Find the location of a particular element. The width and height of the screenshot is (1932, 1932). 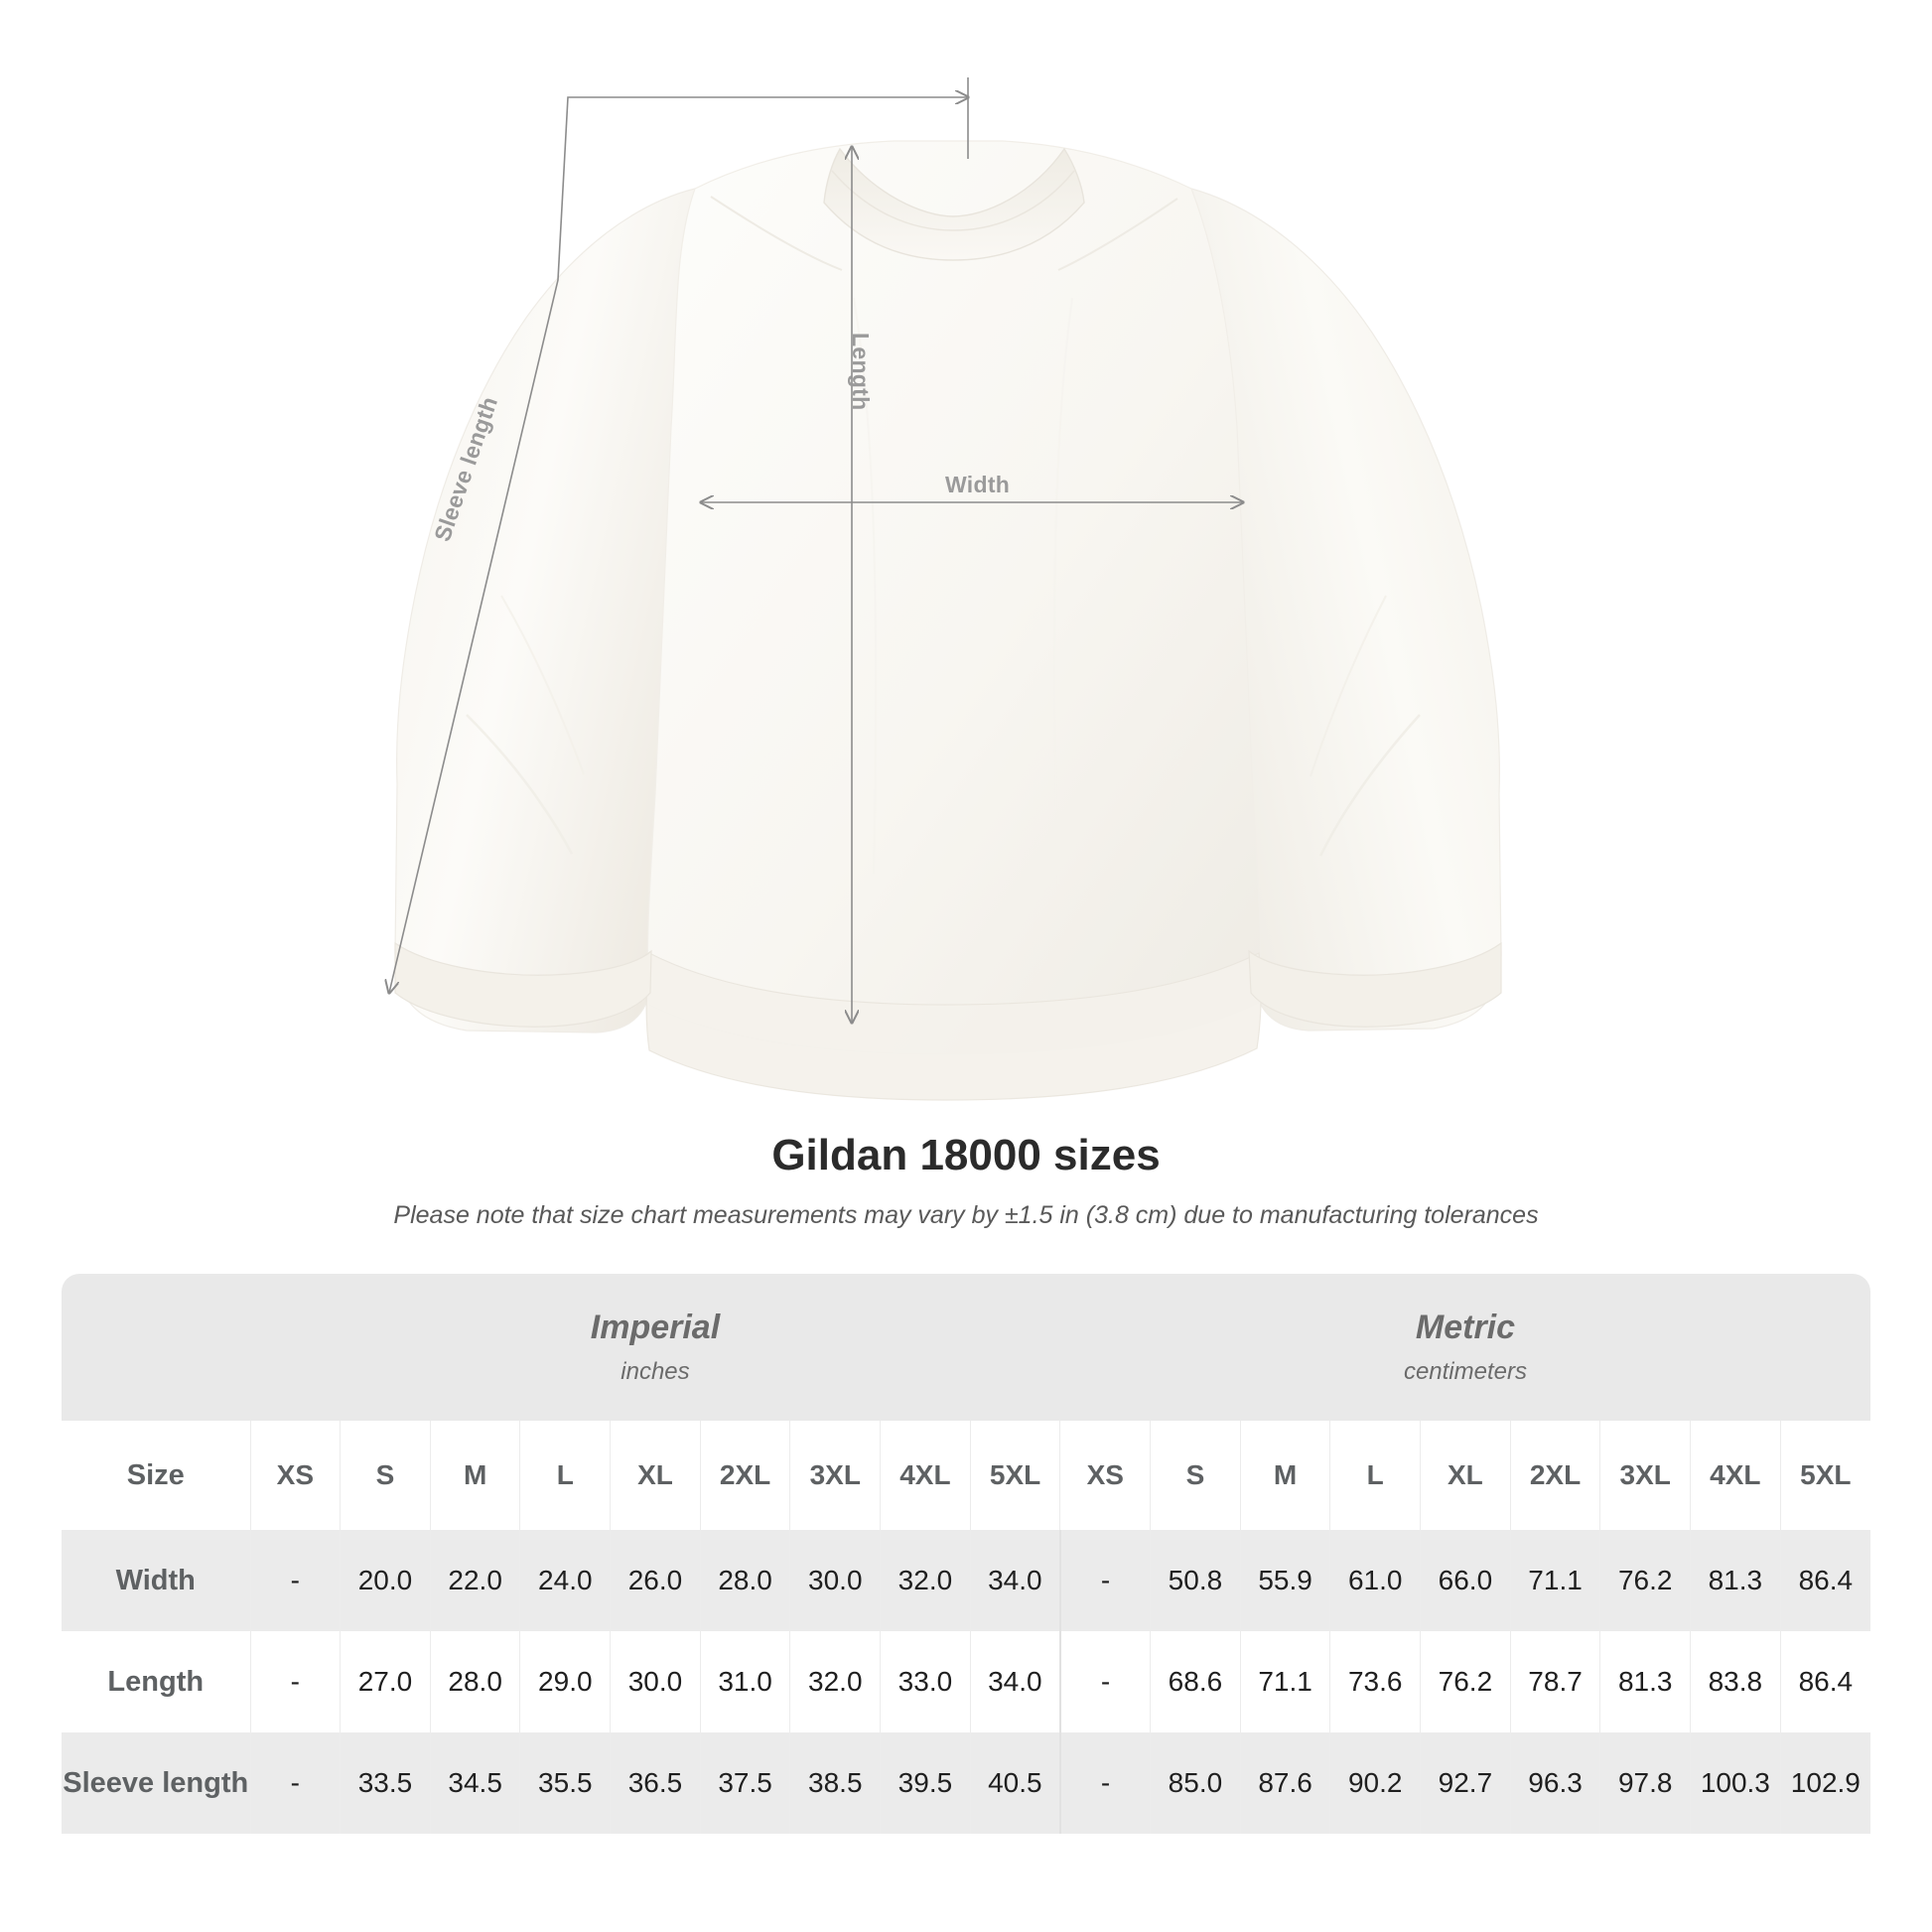

cell-imperial-sleeve-length-4xl: 39.5 is located at coordinates (926, 1783).